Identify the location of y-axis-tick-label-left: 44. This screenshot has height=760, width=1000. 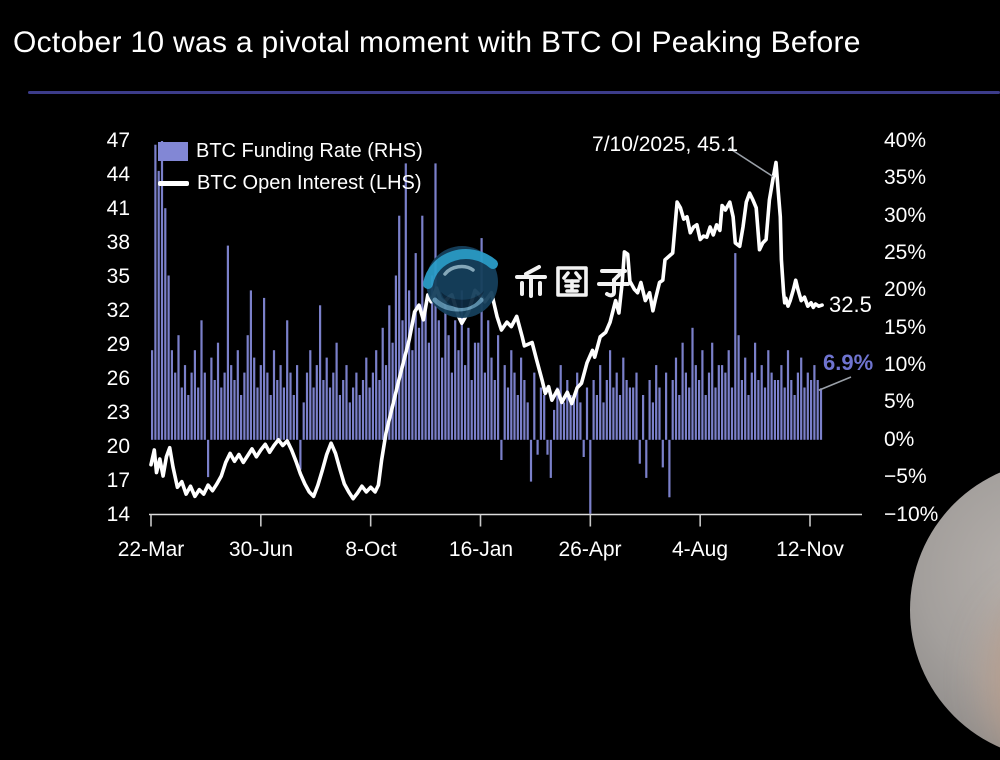
(118, 174).